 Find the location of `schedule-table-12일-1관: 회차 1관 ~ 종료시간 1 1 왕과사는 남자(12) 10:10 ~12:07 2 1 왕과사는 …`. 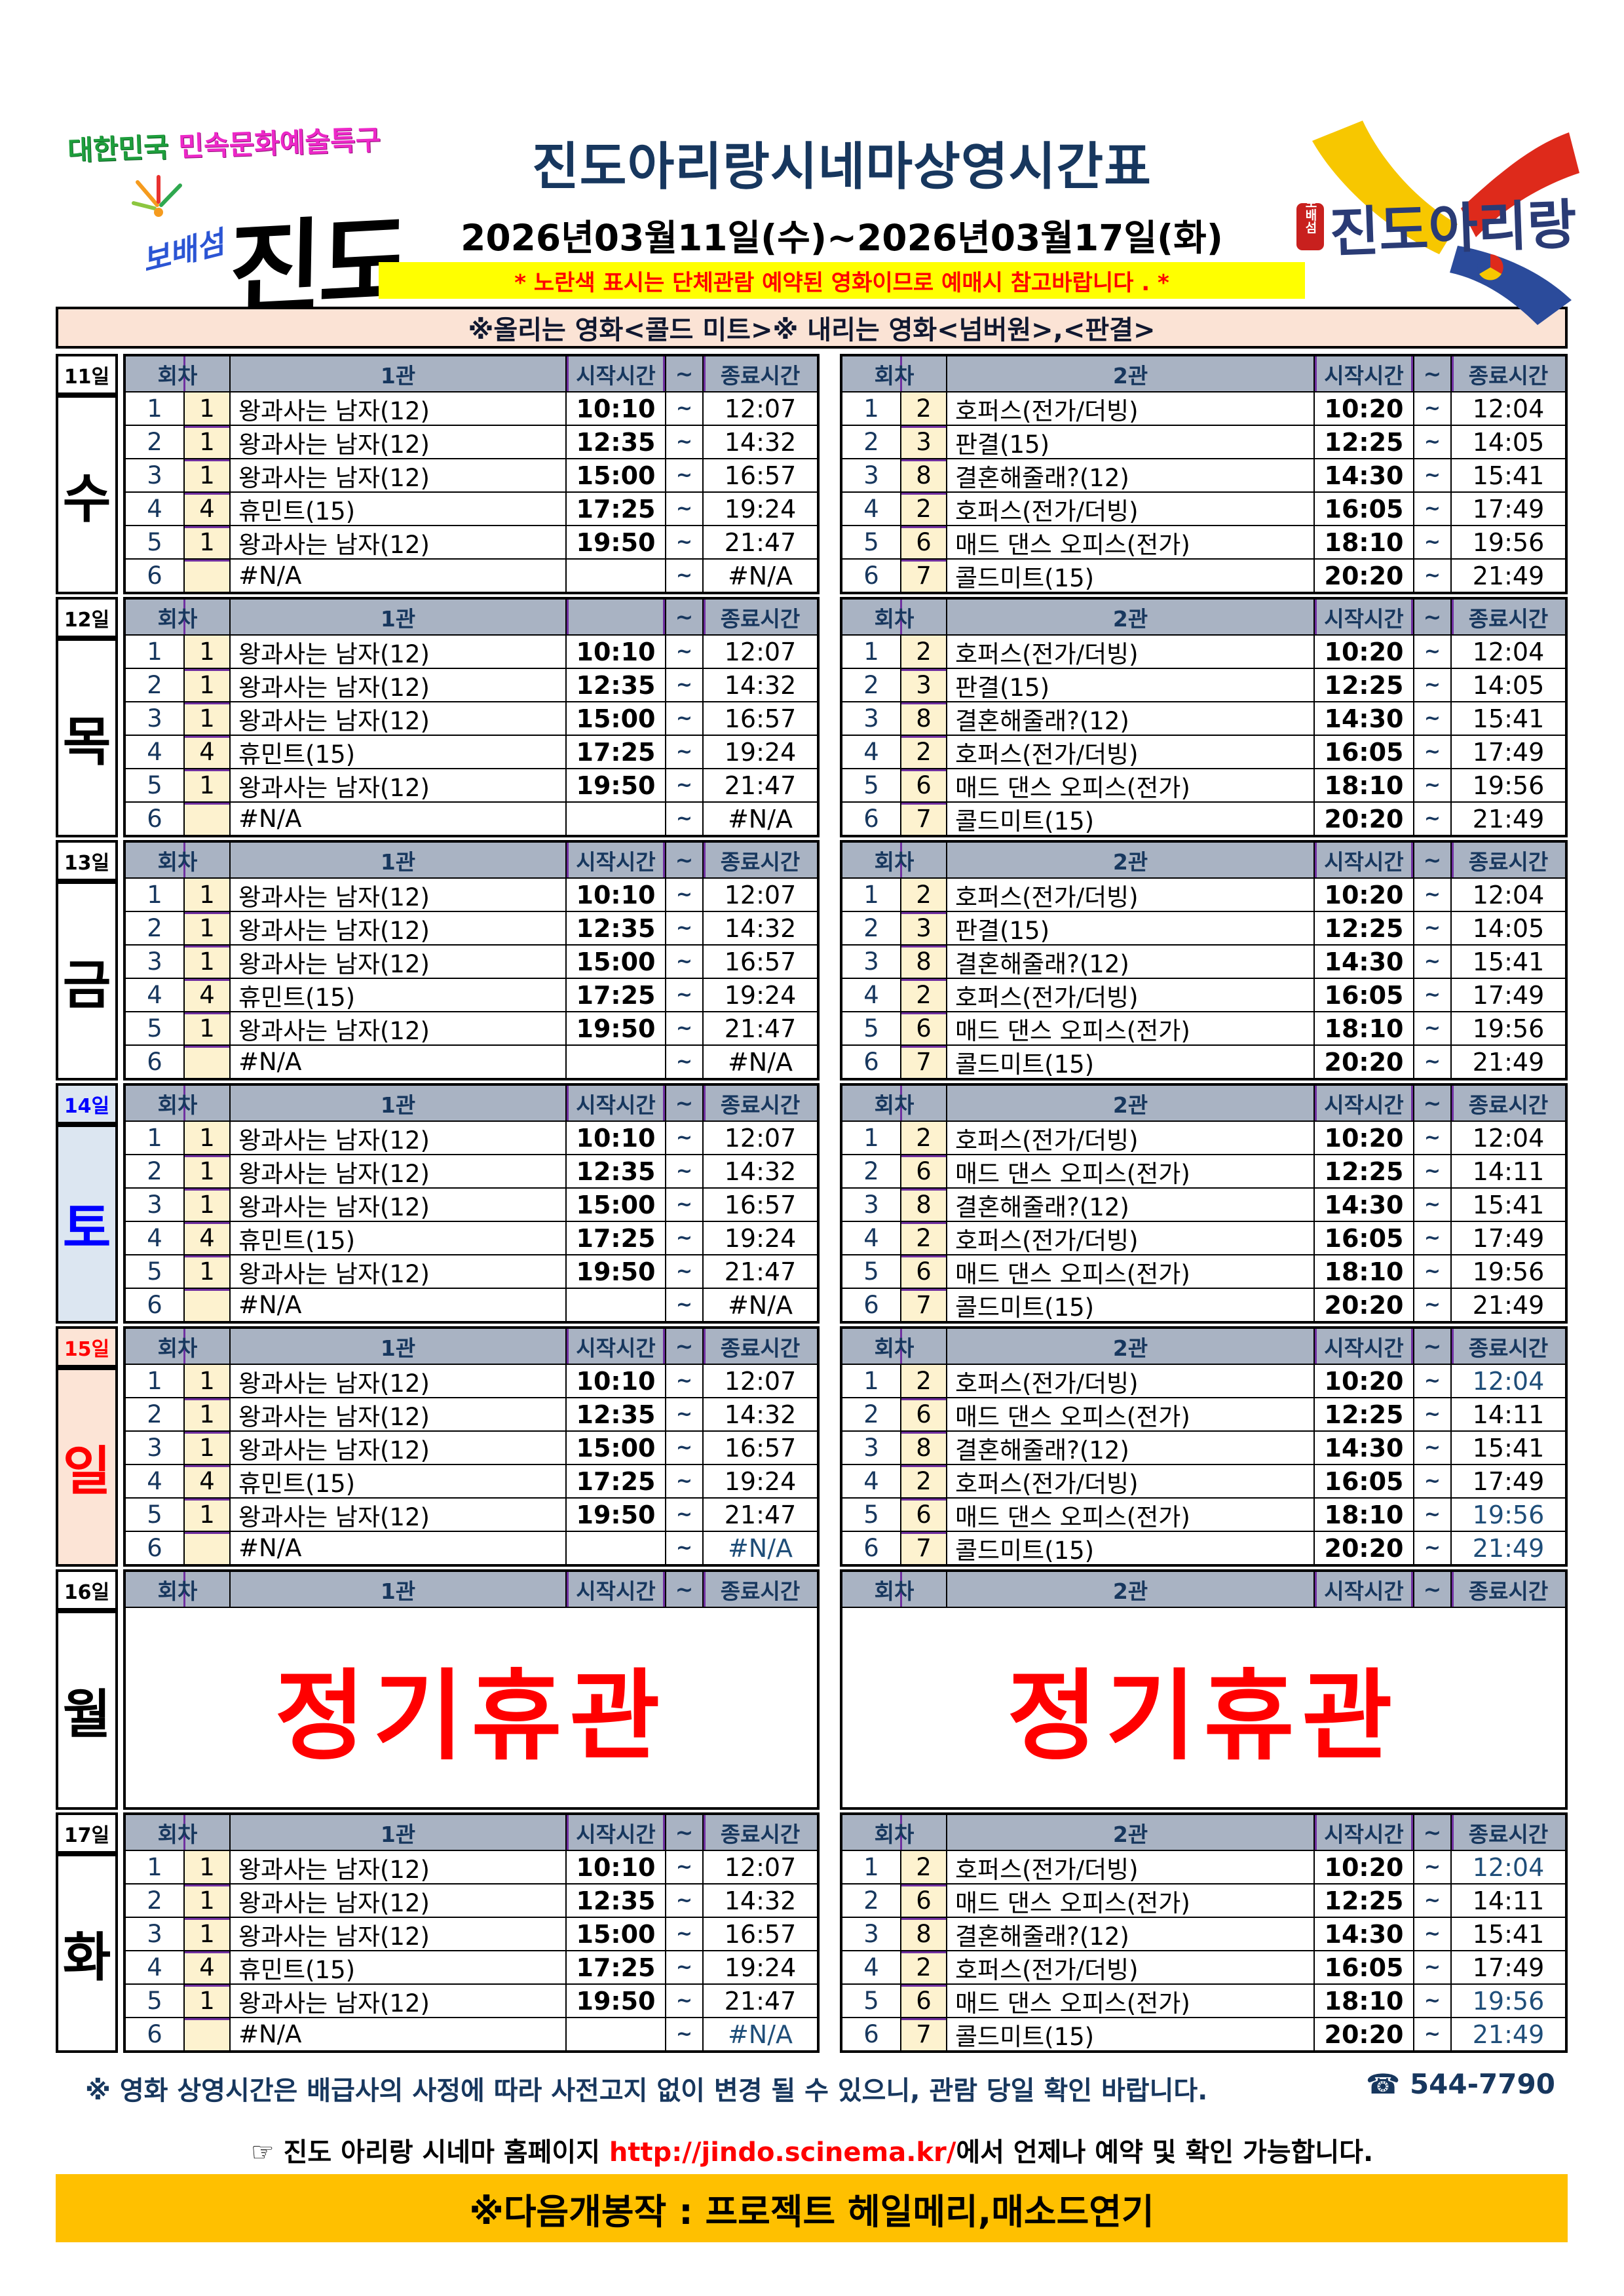

schedule-table-12일-1관: 회차 1관 ~ 종료시간 1 1 왕과사는 남자(12) 10:10 ~12:07 2 1 왕과사는 … is located at coordinates (471, 717).